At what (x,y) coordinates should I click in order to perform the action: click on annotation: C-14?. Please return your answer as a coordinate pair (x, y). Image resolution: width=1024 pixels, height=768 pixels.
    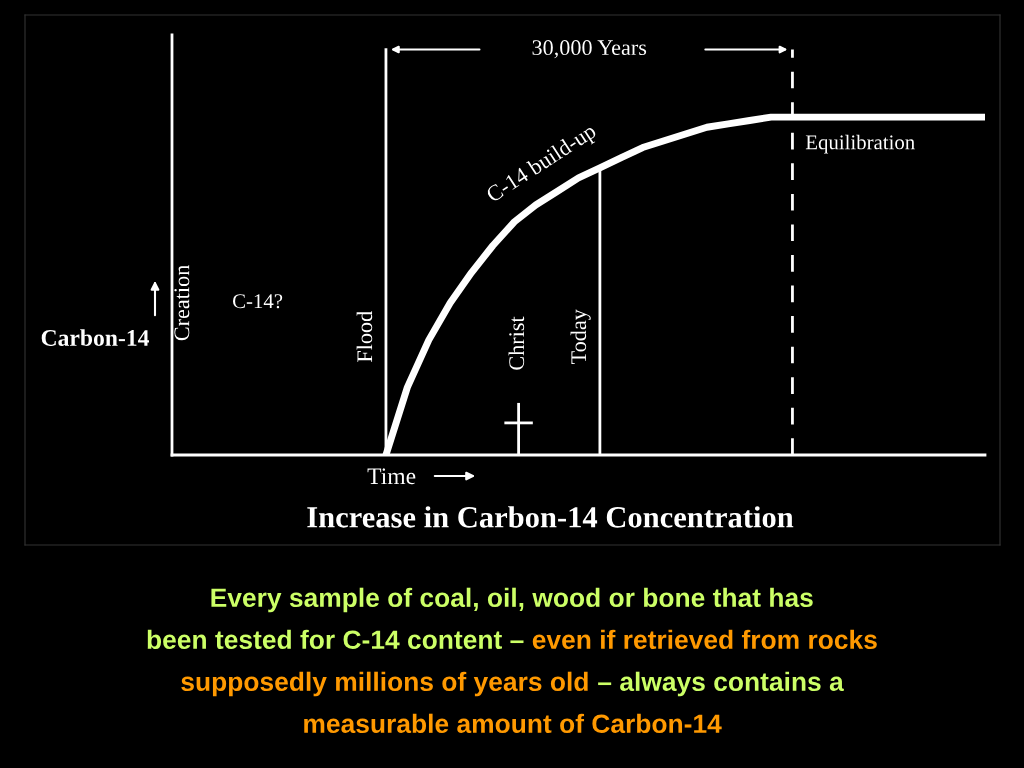
    Looking at the image, I should click on (257, 301).